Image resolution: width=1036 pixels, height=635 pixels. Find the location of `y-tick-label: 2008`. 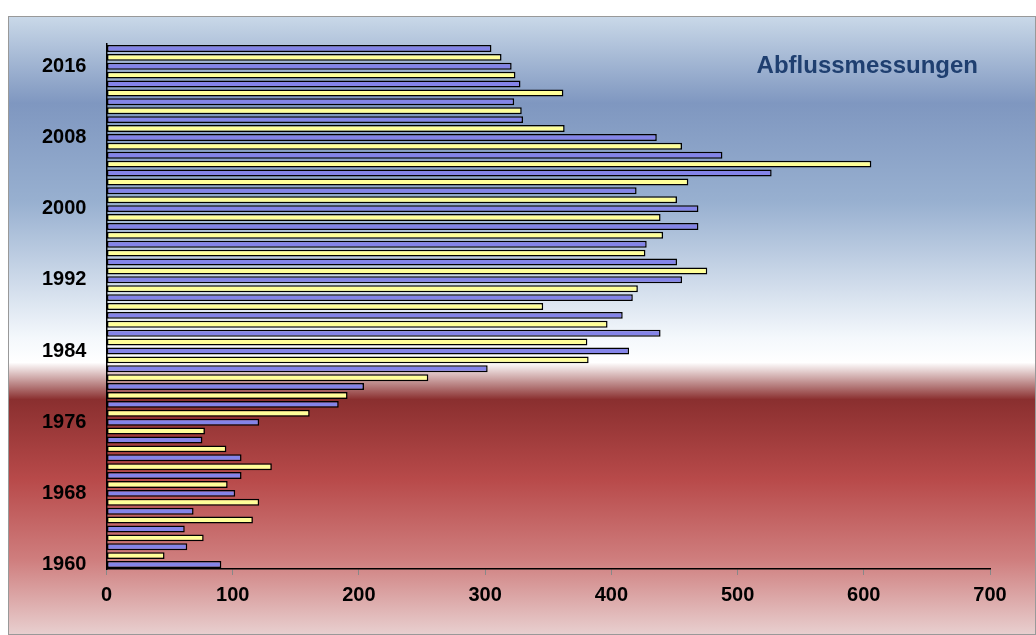

y-tick-label: 2008 is located at coordinates (64, 135).